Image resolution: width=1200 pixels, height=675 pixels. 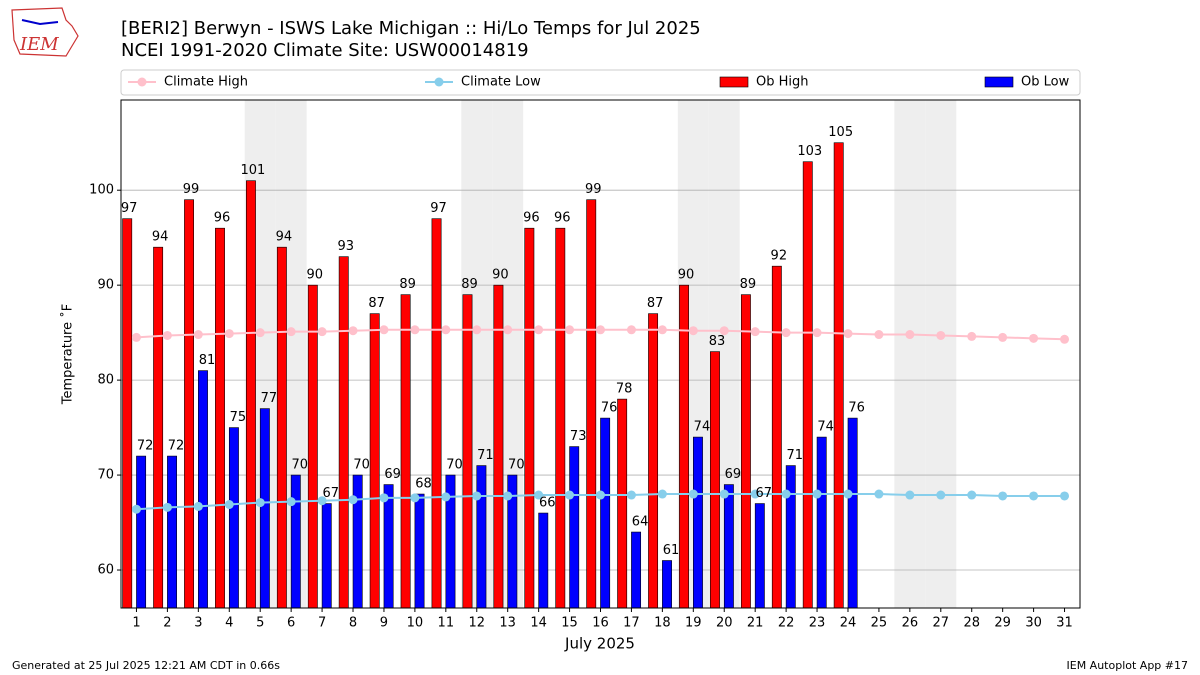 I want to click on x-tick-label: 28, so click(x=971, y=623).